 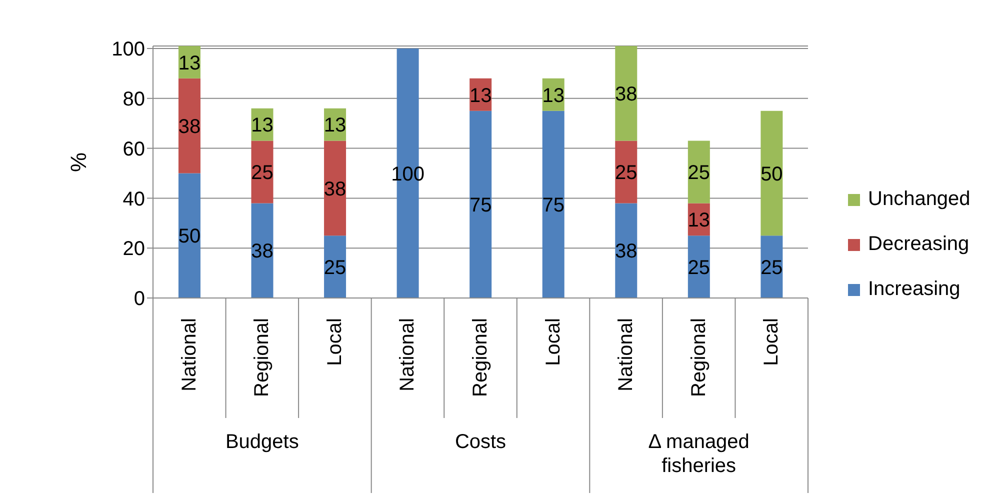 I want to click on legend-label: Decreasing, so click(x=919, y=244).